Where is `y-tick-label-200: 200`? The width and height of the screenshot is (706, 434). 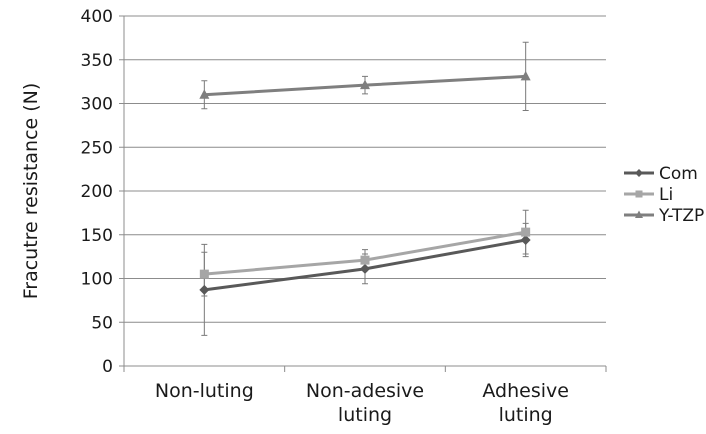
y-tick-label-200: 200 is located at coordinates (97, 192).